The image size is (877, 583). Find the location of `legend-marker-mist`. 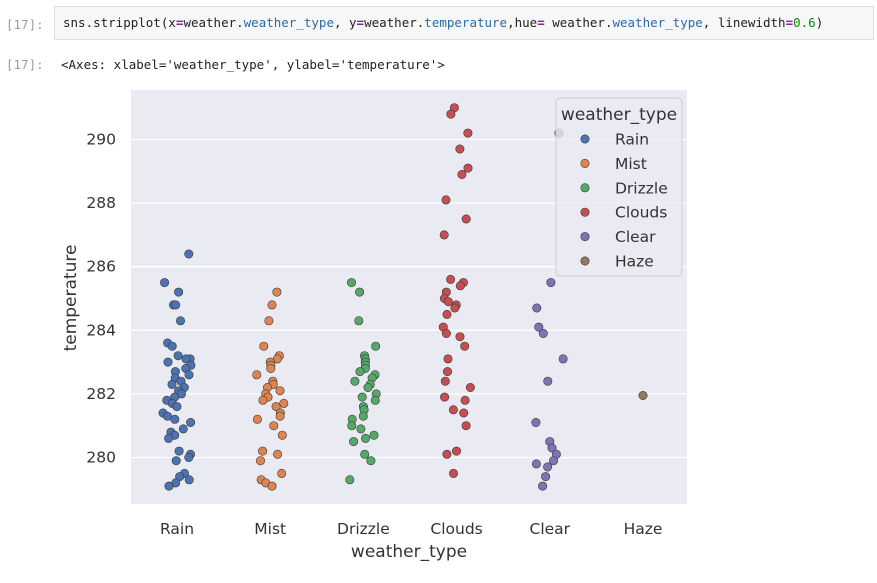

legend-marker-mist is located at coordinates (585, 163).